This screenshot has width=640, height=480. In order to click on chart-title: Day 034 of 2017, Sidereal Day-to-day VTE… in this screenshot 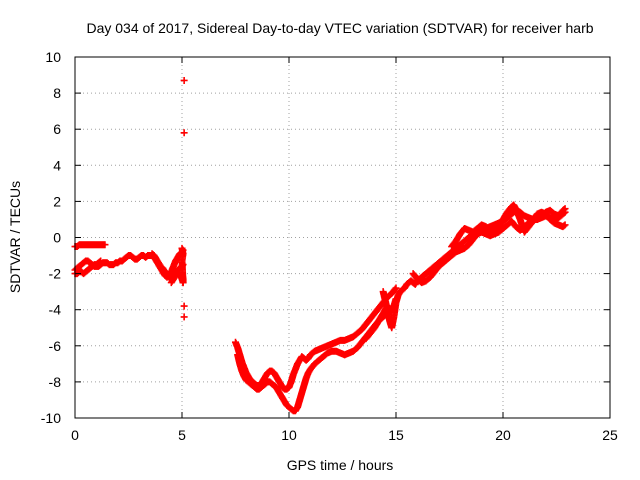, I will do `click(339, 28)`.